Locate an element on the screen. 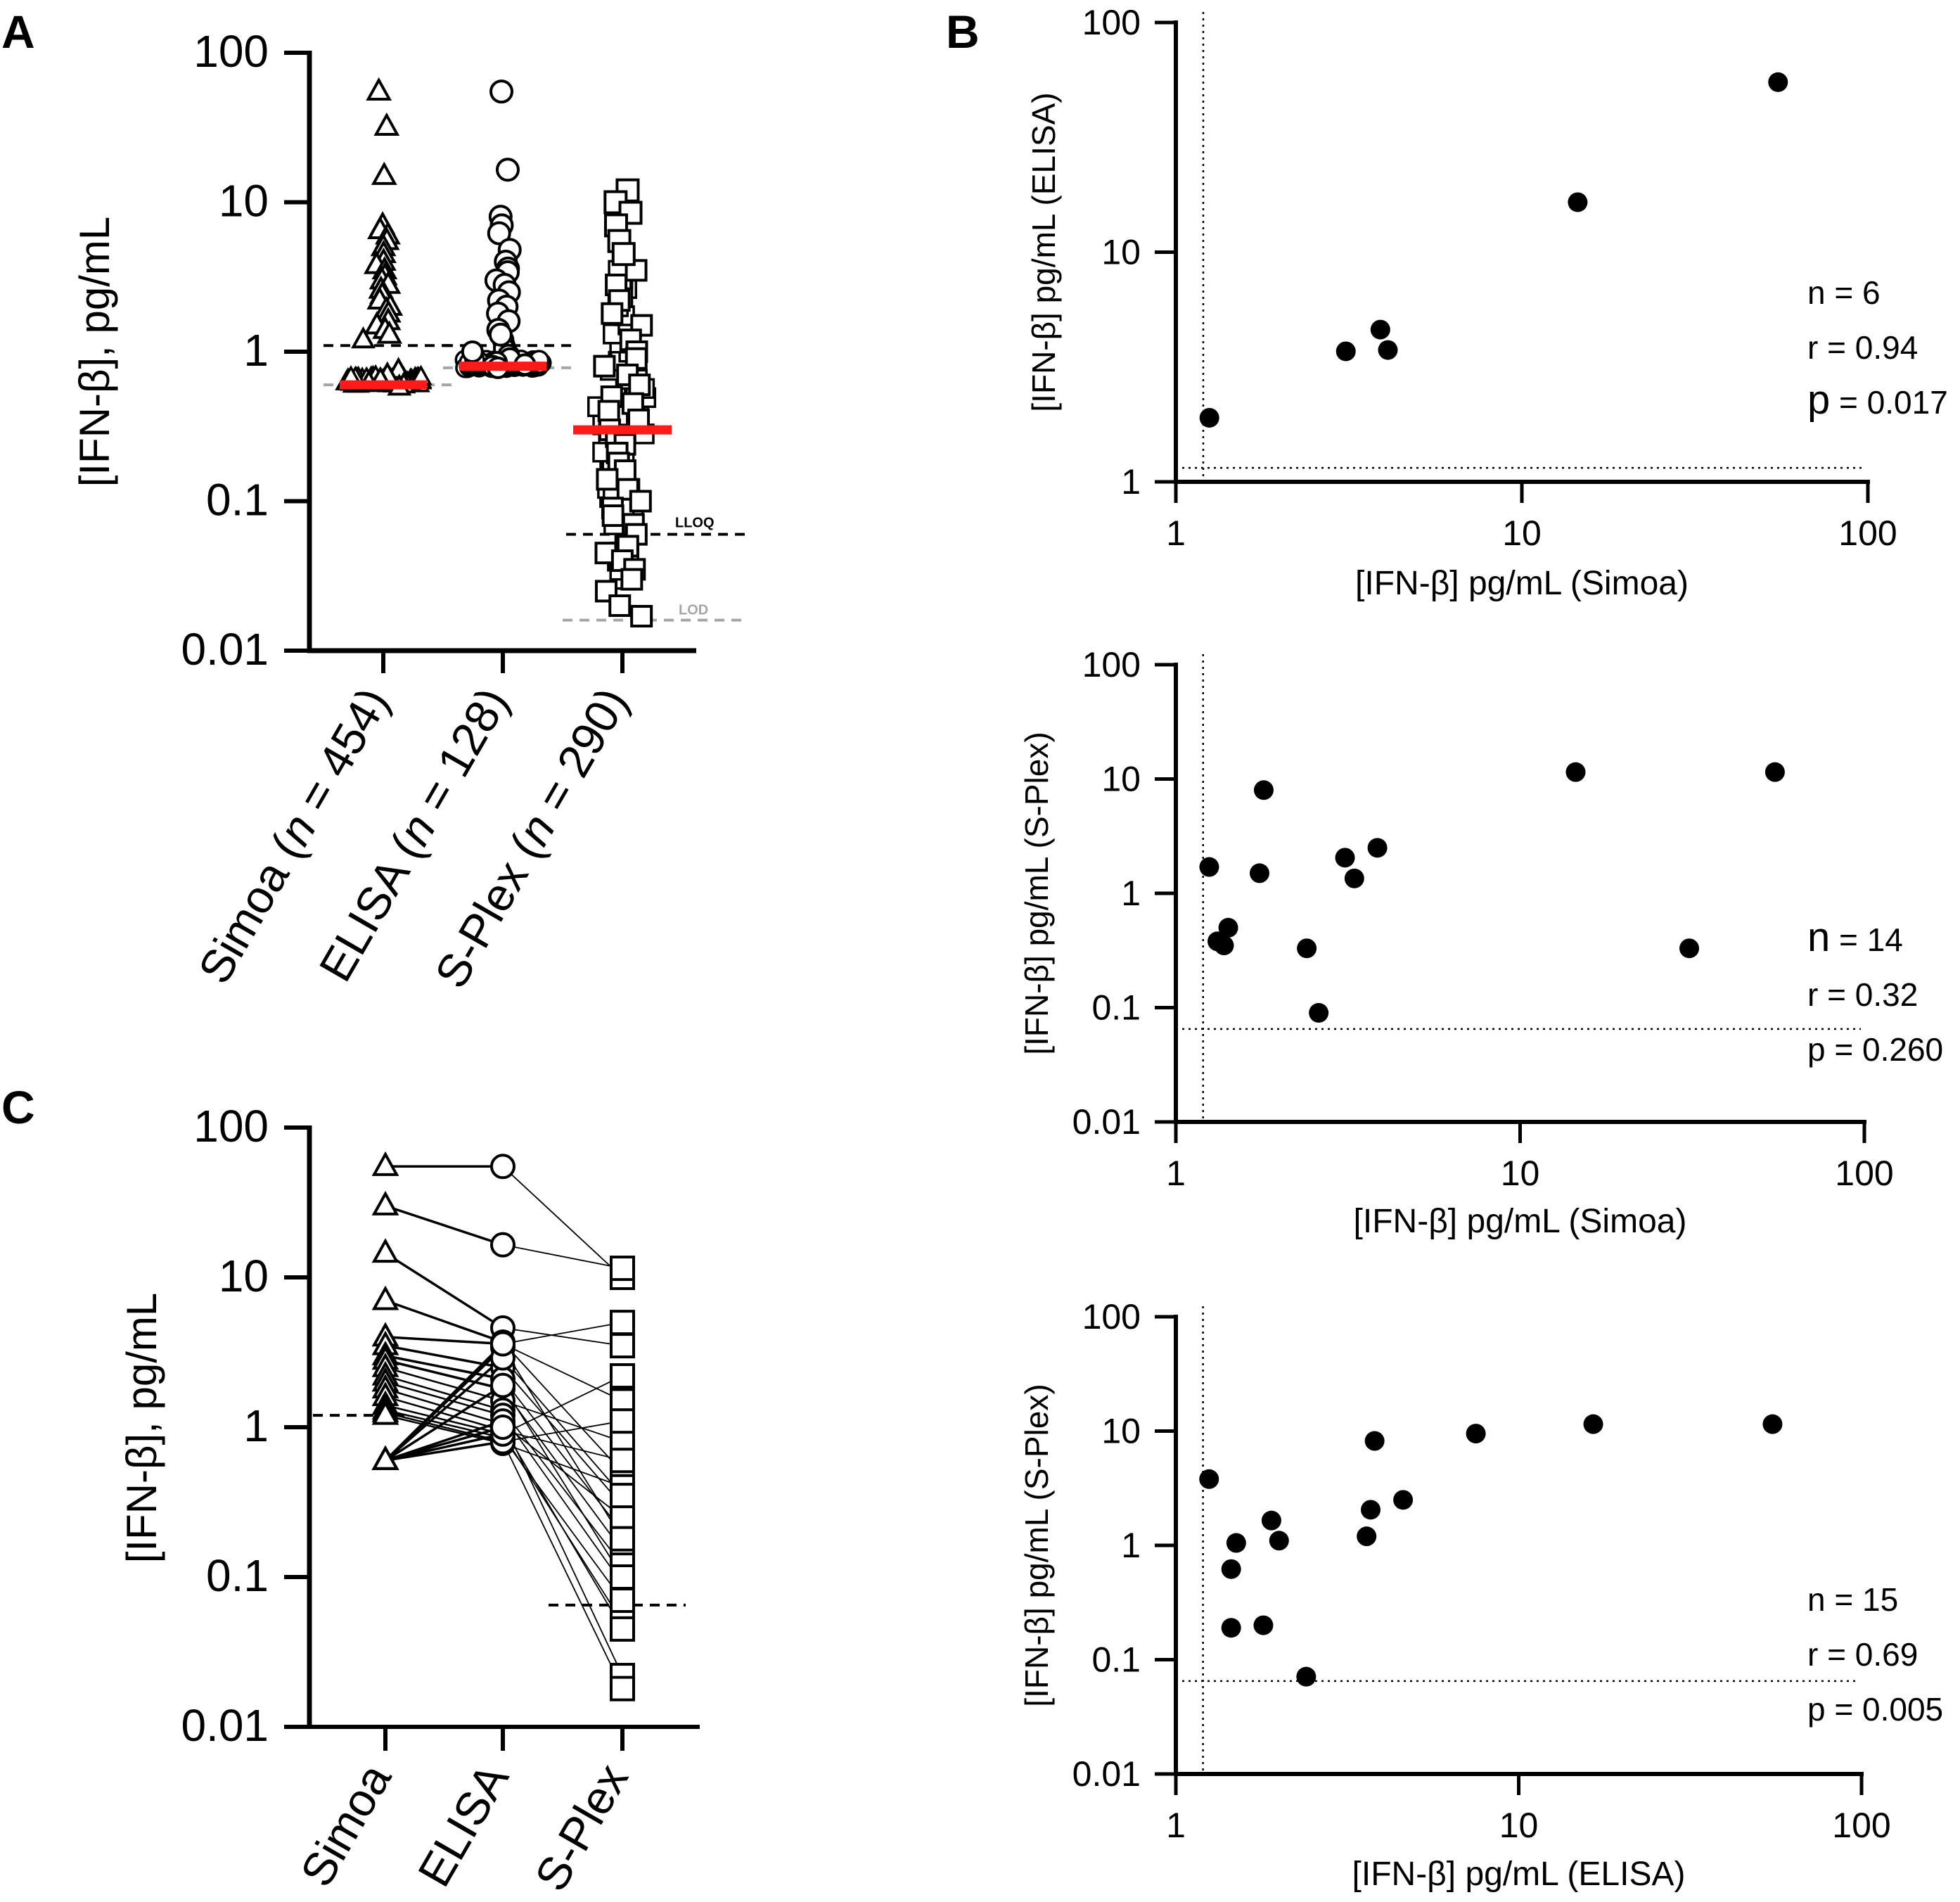 Image resolution: width=1960 pixels, height=1902 pixels. y-tick-label: 0.1 is located at coordinates (1116, 1660).